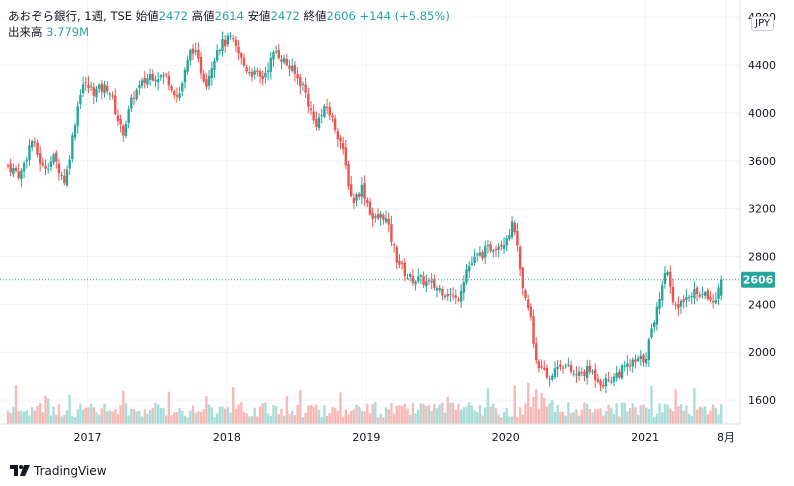  Describe the element at coordinates (762, 400) in the screenshot. I see `y-tick-label: 1600` at that location.